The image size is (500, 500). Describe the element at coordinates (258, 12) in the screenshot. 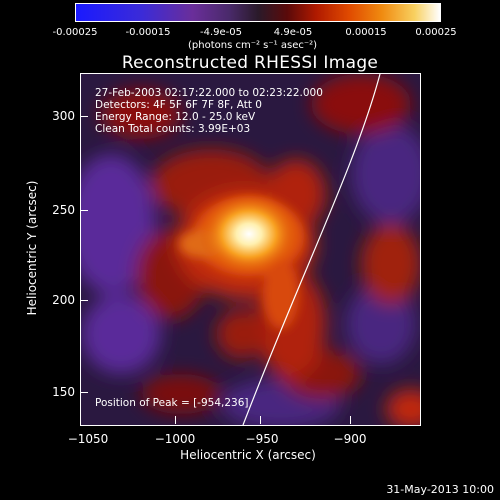

I see `colorbar` at that location.